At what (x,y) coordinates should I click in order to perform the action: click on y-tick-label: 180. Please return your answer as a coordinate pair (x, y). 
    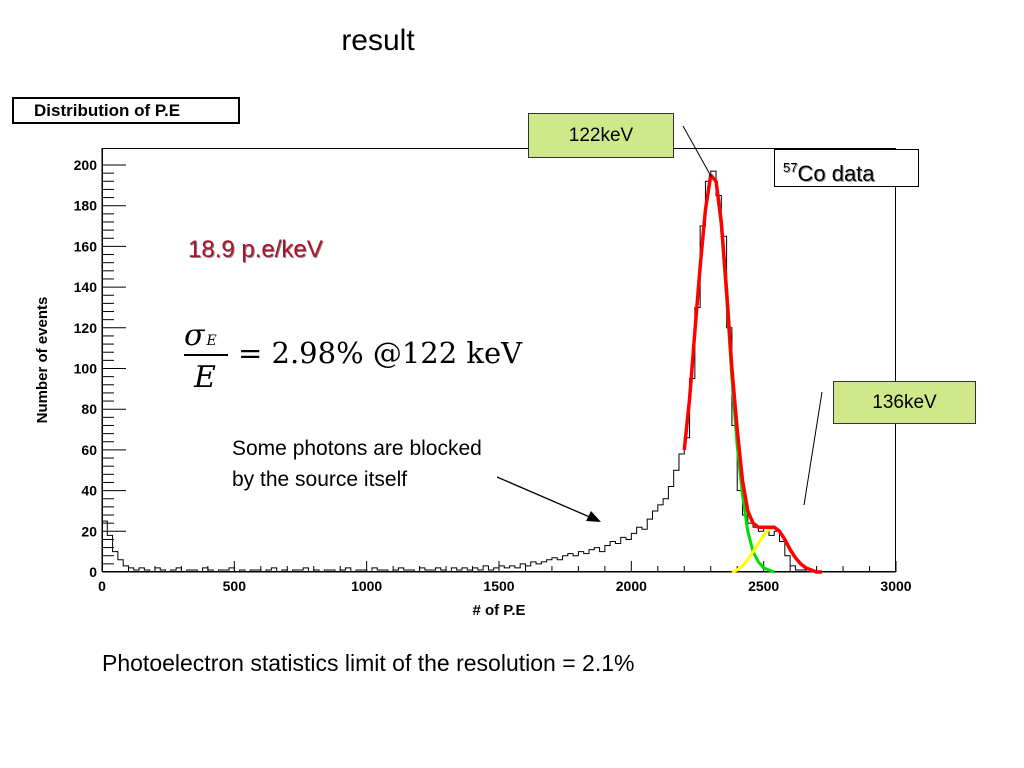
    Looking at the image, I should click on (86, 206).